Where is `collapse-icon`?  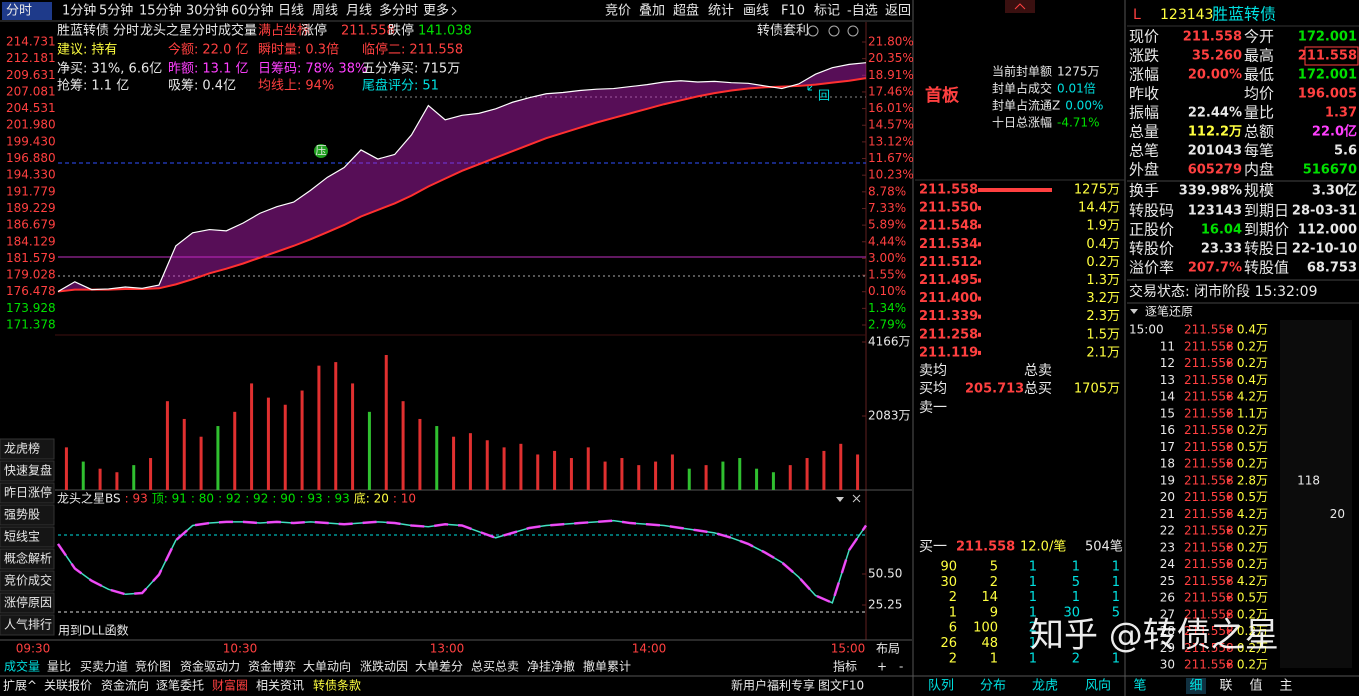
collapse-icon is located at coordinates (840, 499).